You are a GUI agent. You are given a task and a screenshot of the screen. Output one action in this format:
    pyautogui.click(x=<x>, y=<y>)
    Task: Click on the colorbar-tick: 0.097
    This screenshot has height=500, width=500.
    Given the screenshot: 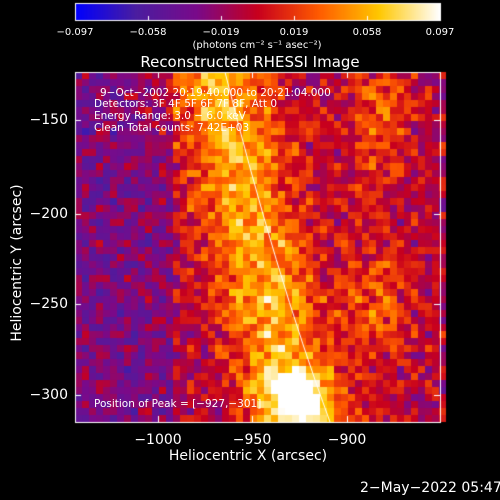 What is the action you would take?
    pyautogui.click(x=440, y=32)
    